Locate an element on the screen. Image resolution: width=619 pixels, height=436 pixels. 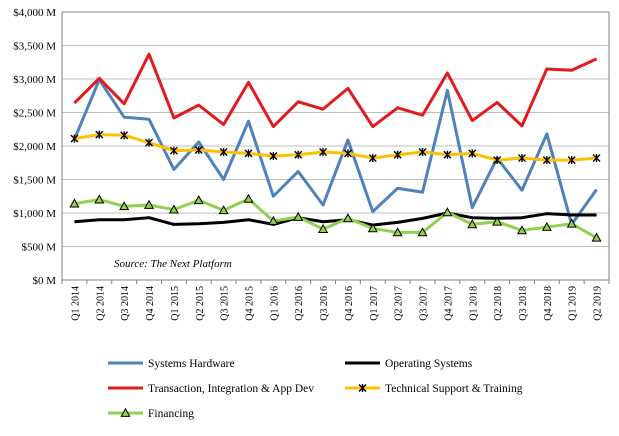
legend-item: Technical Support & Training is located at coordinates (434, 389).